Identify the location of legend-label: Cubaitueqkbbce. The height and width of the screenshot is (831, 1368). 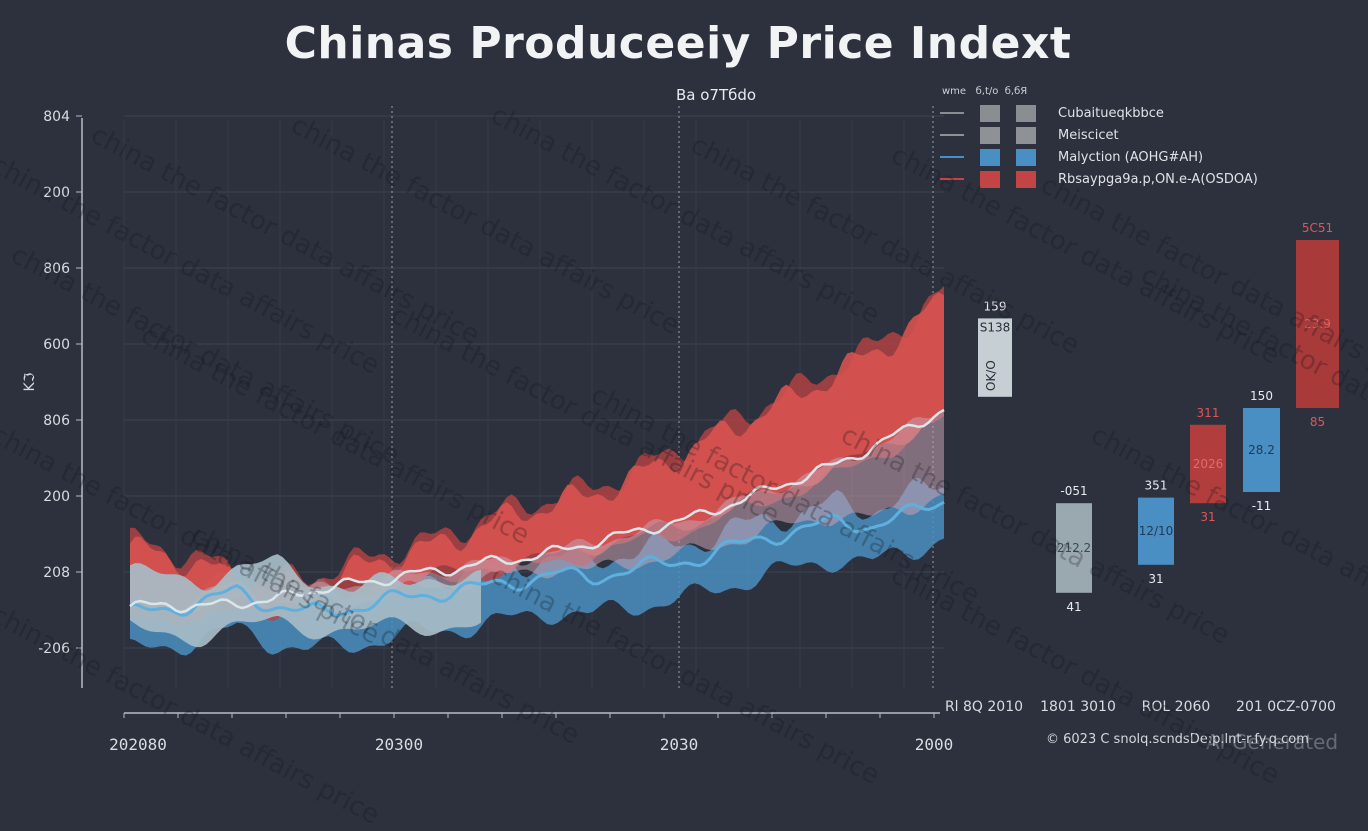
(1111, 113).